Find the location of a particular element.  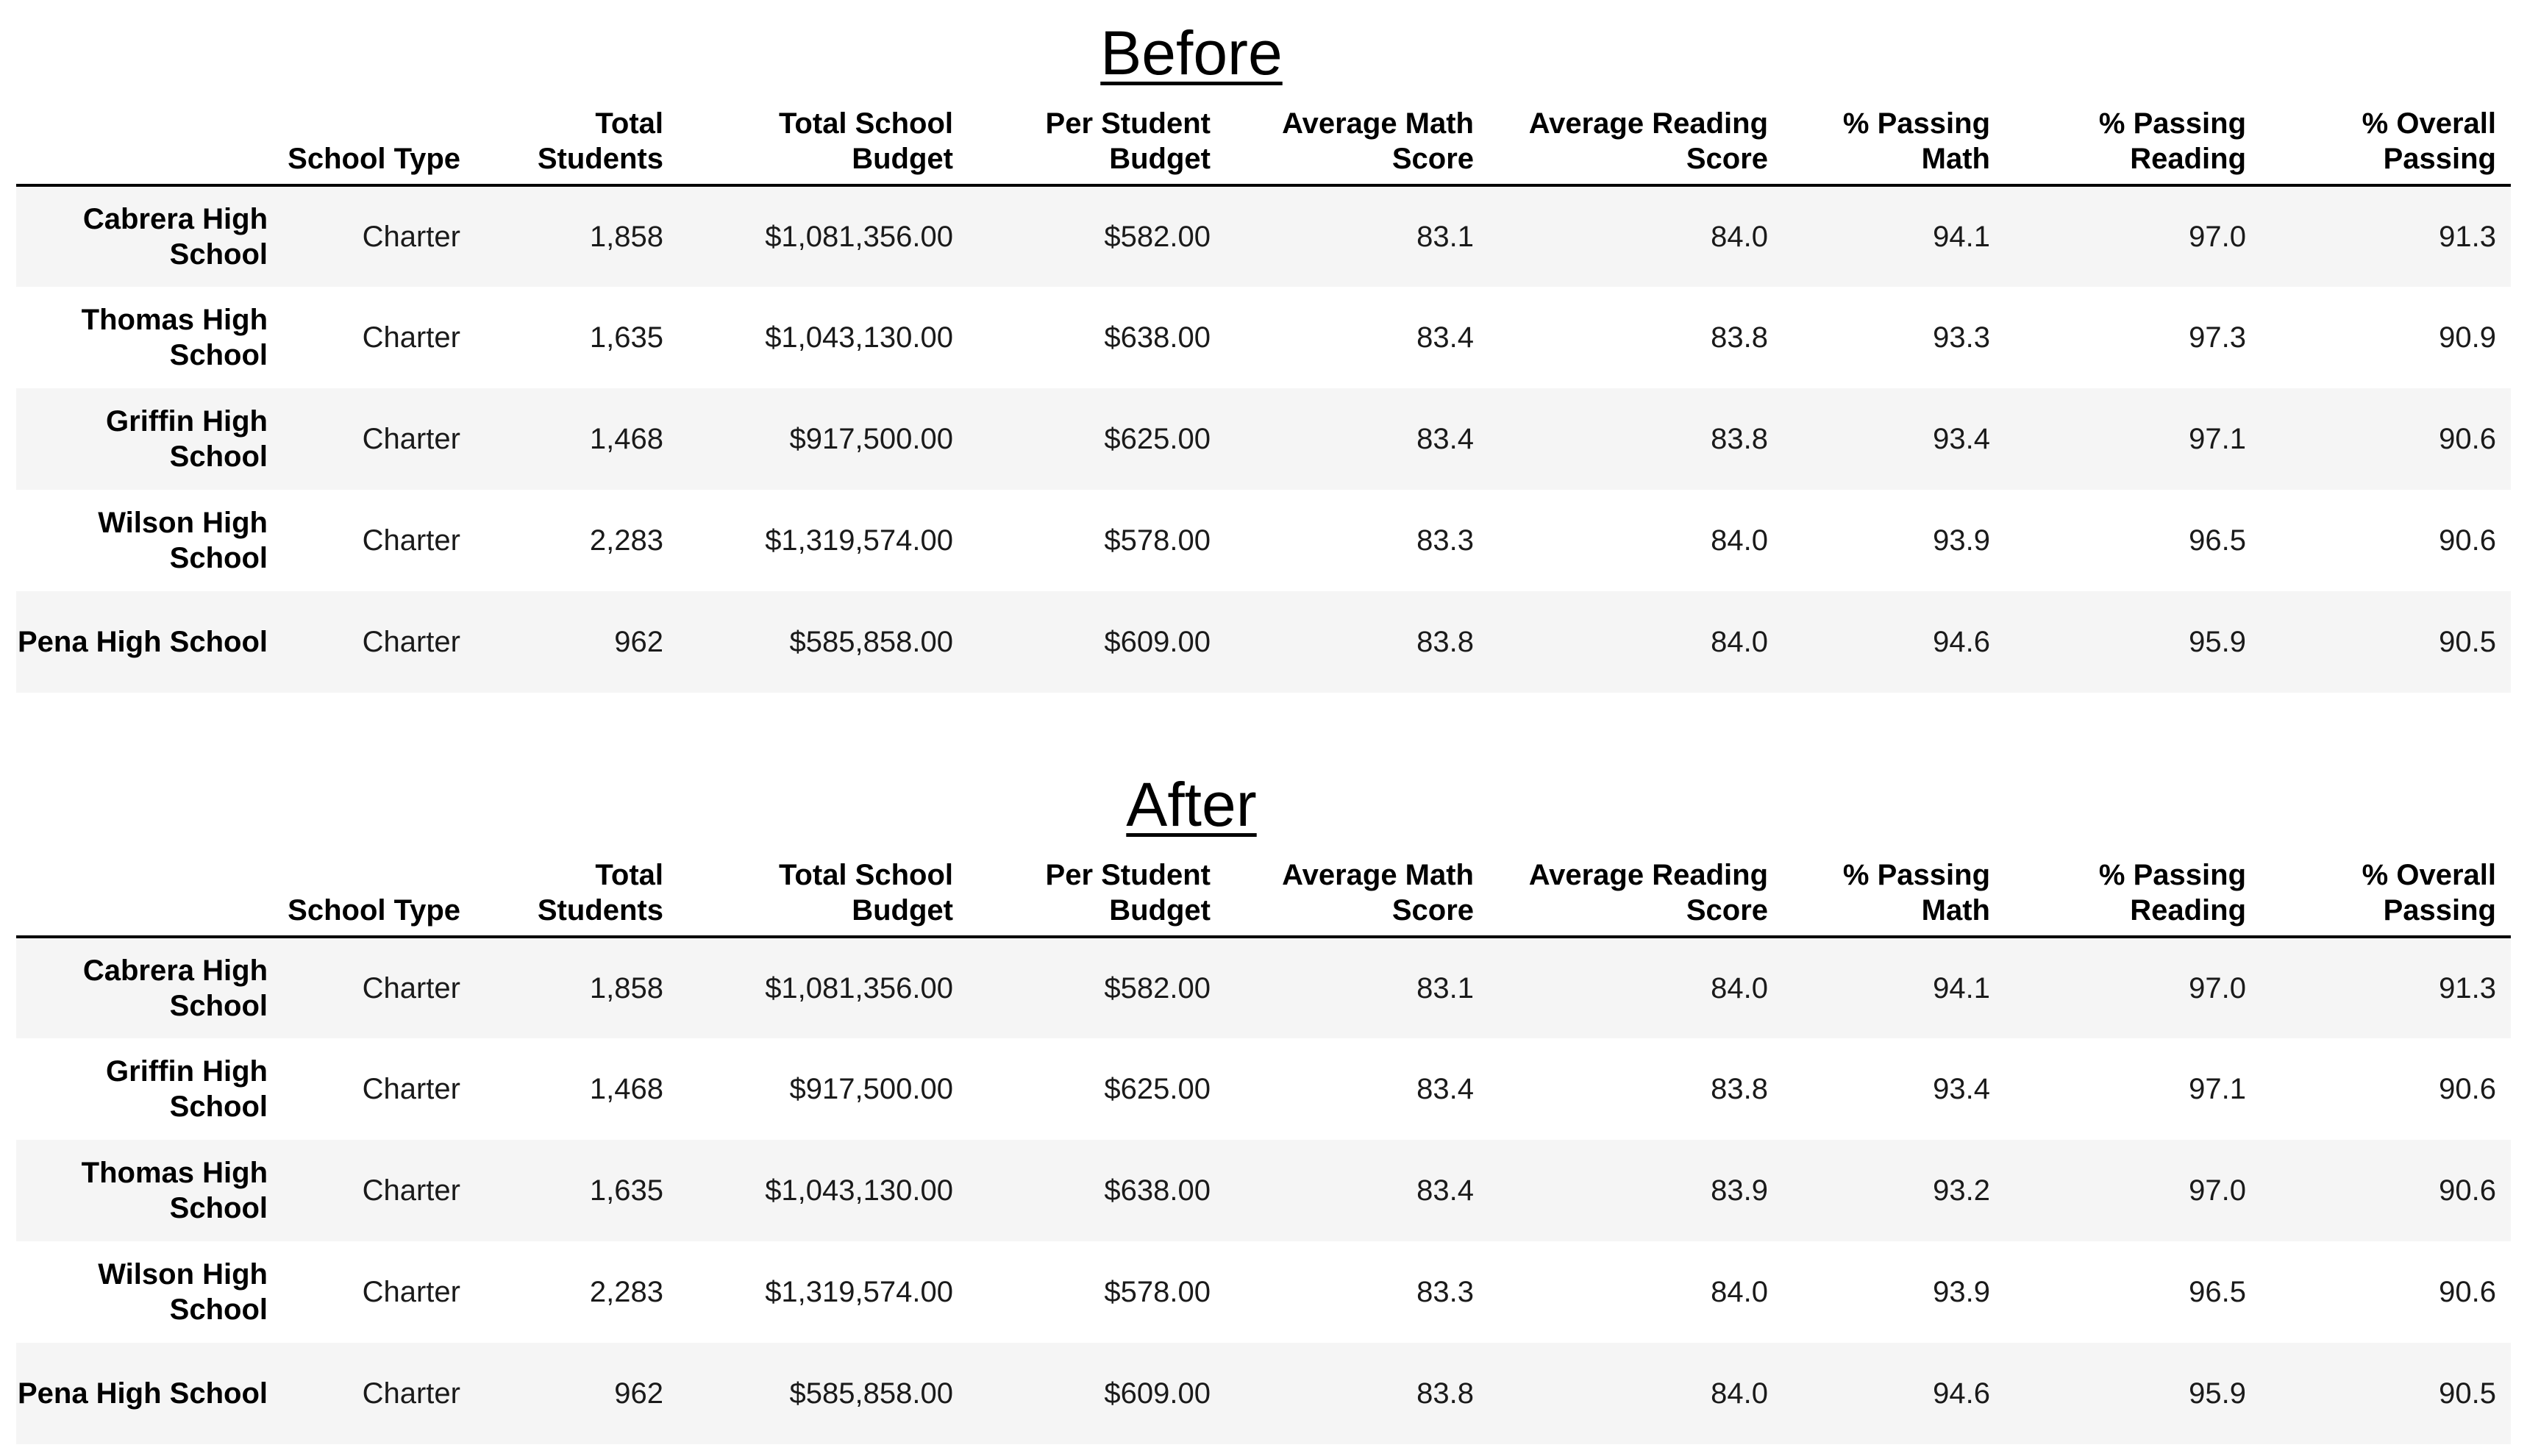

row-label: Cabrera High School is located at coordinates (175, 237).